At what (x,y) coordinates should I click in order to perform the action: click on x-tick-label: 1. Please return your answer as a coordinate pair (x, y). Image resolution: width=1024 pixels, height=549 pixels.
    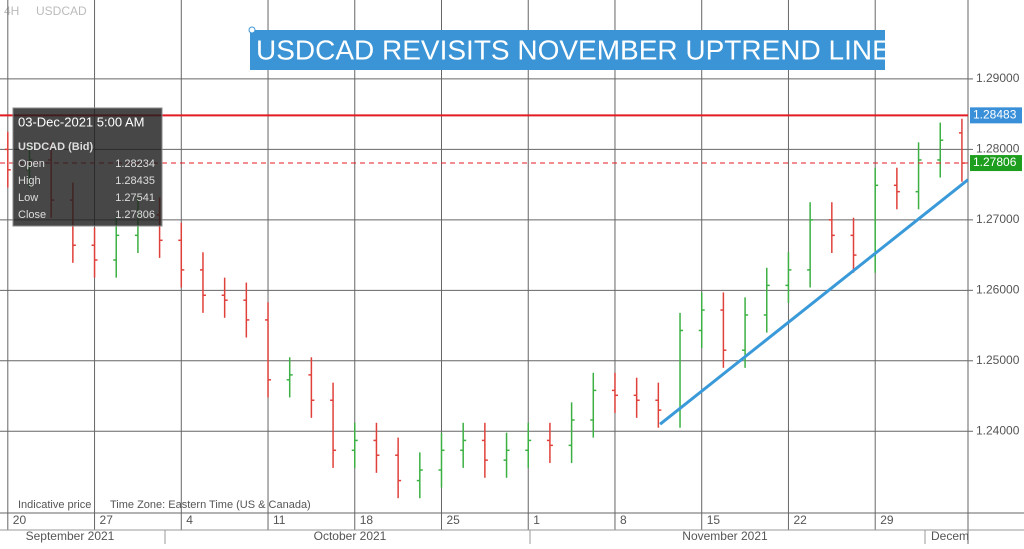
    Looking at the image, I should click on (536, 520).